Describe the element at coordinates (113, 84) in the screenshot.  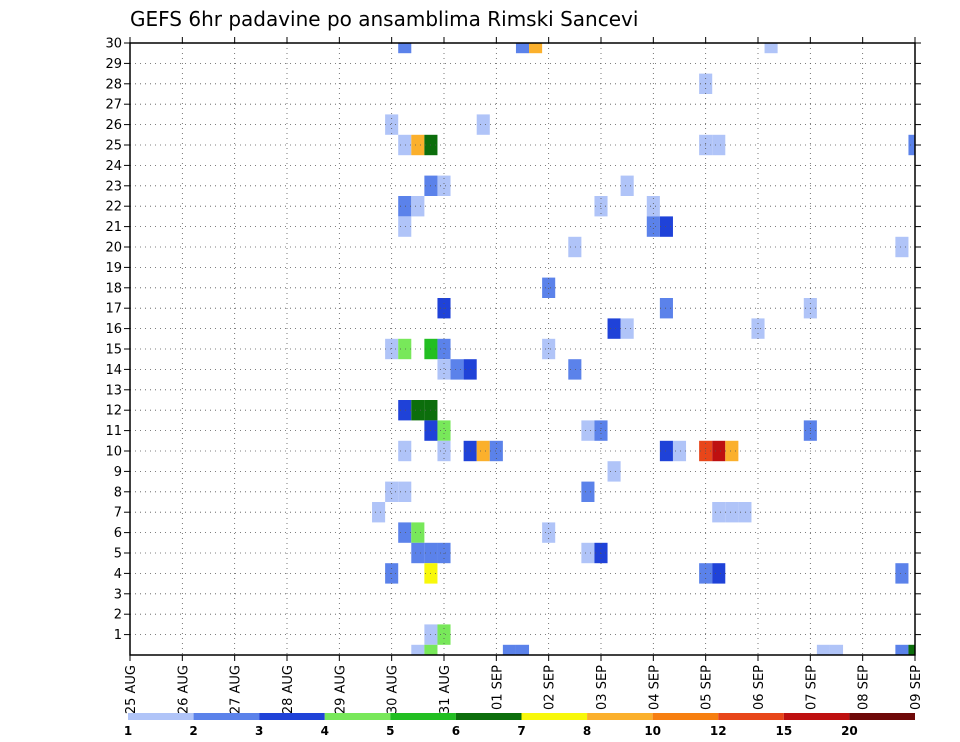
I see `y-tick-label: 28` at that location.